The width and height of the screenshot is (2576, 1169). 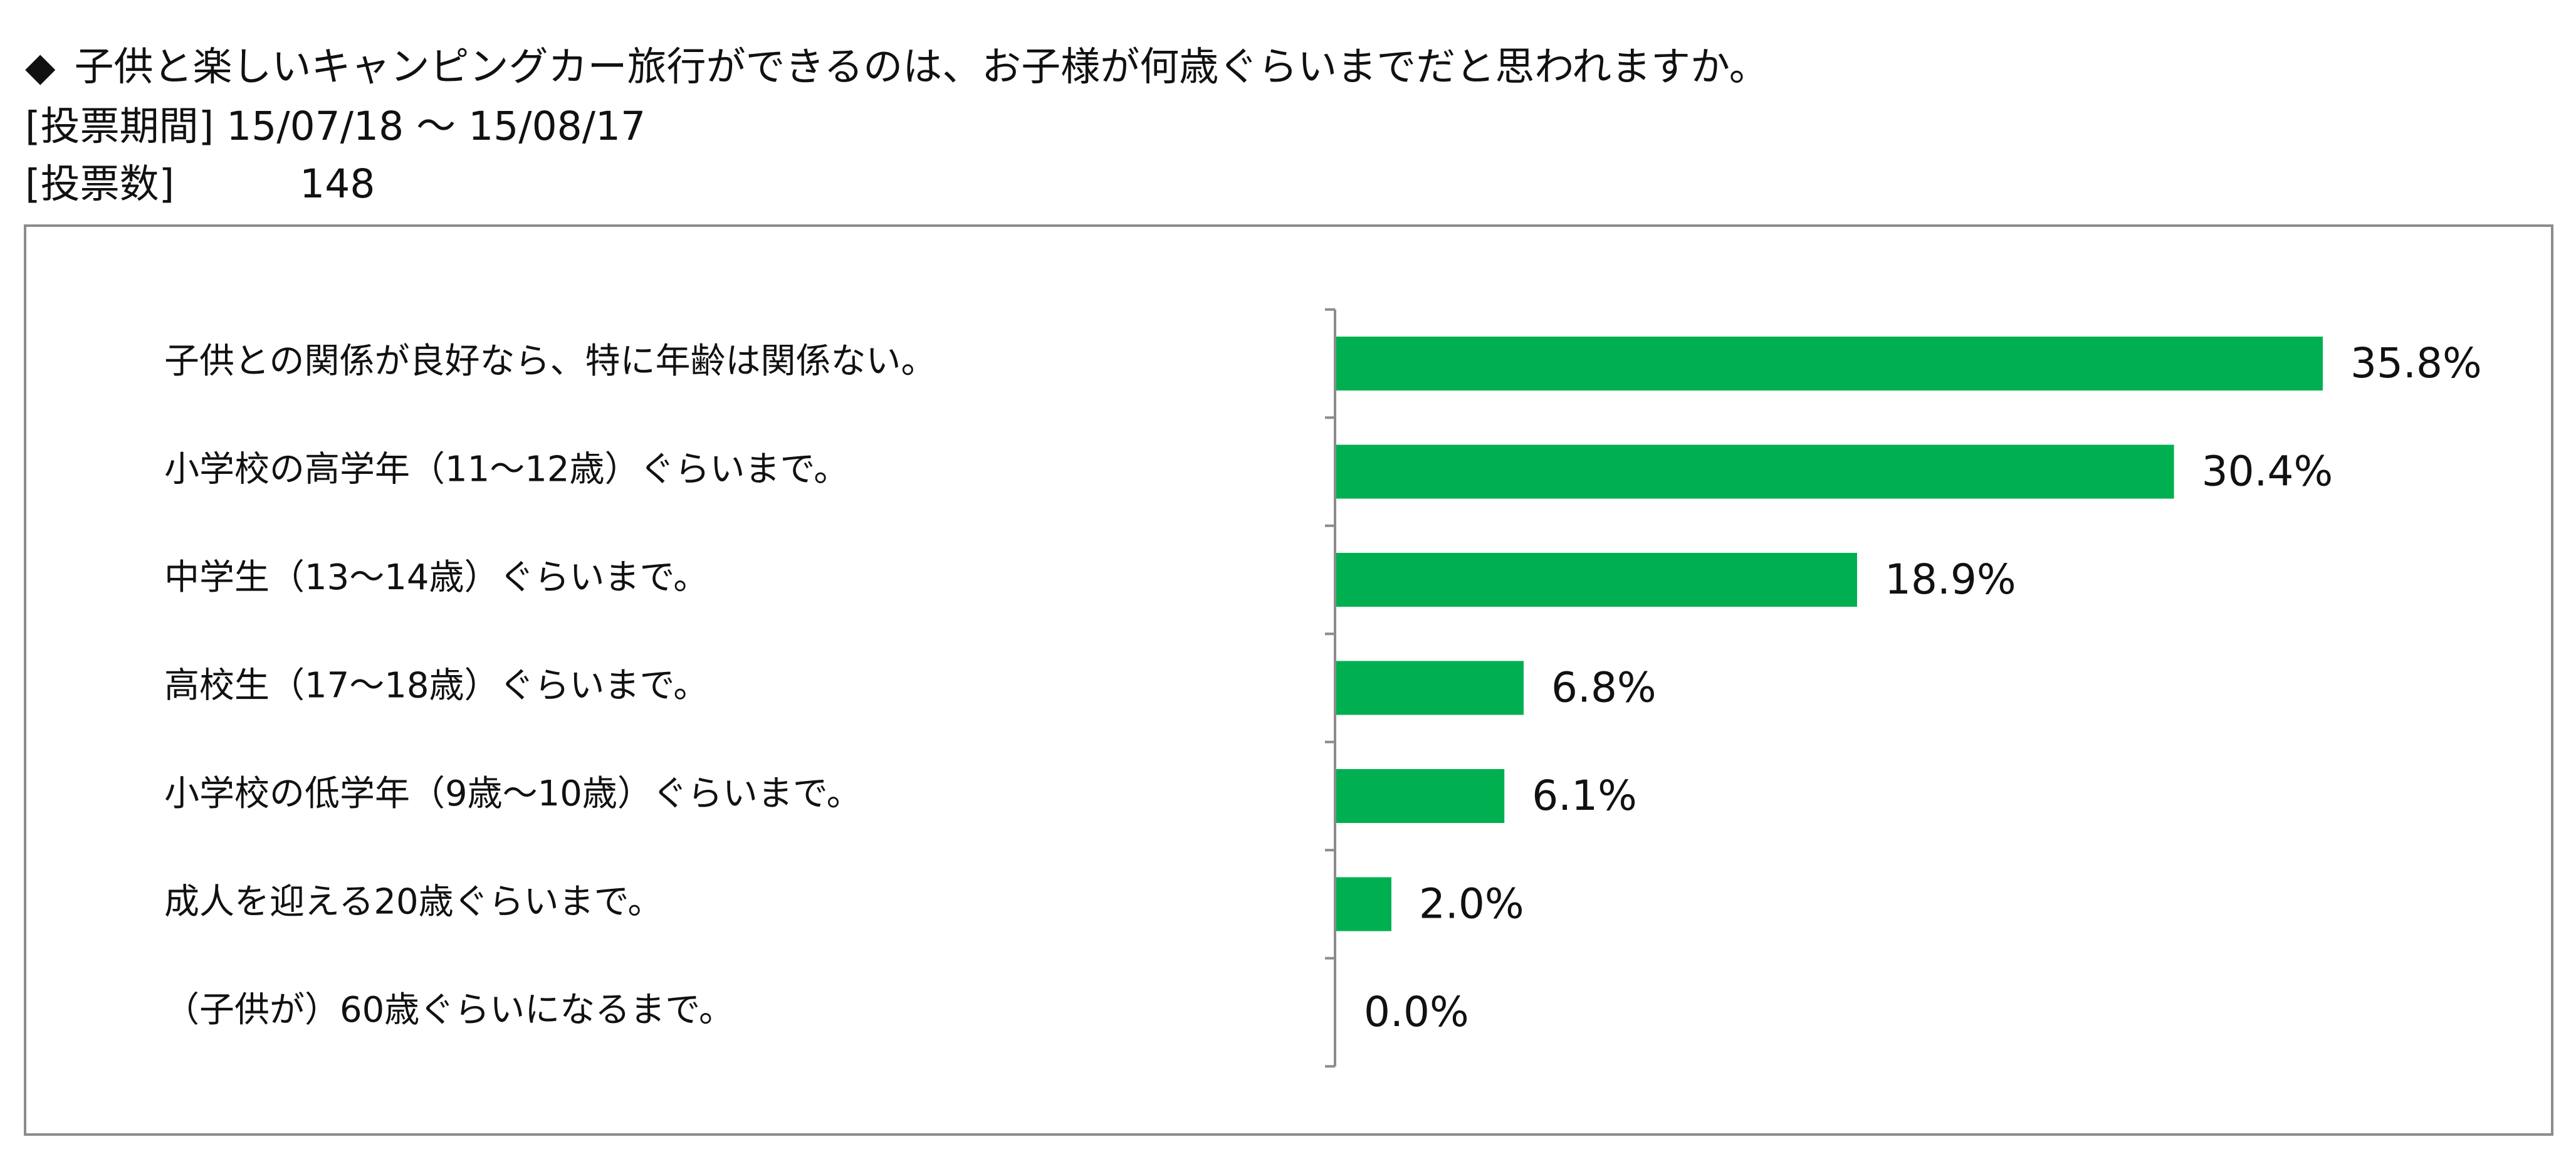 I want to click on category-label: 成人を迎える20歳ぐらいまで。, so click(x=413, y=902).